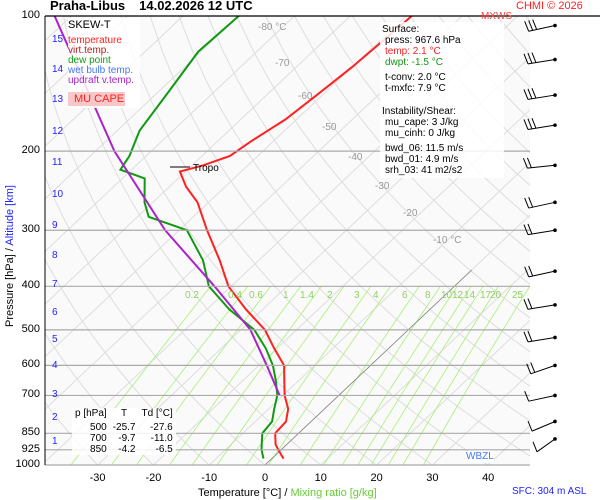 This screenshot has width=600, height=500. Describe the element at coordinates (55, 284) in the screenshot. I see `altitude-tick-label: 7` at that location.